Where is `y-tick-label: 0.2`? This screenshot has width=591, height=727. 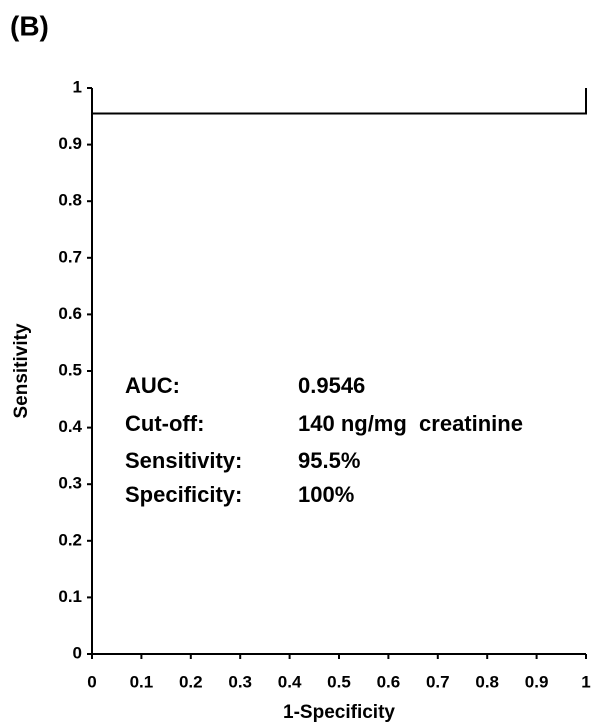
y-tick-label: 0.2 is located at coordinates (70, 539).